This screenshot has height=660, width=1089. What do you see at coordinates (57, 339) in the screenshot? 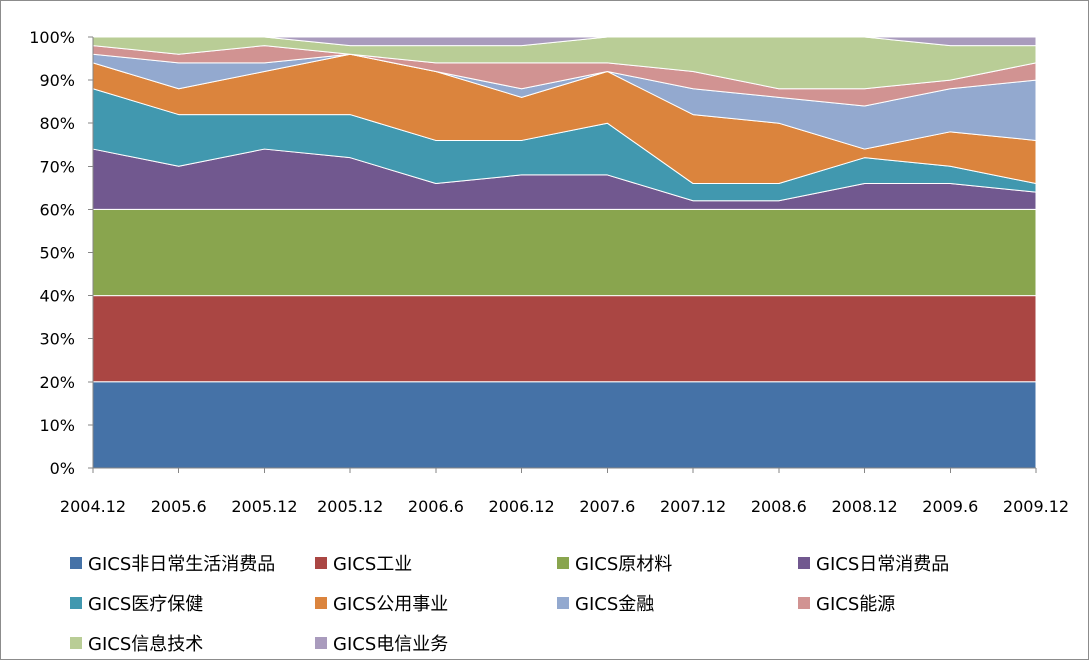
I see `y-tick-label: 30%` at bounding box center [57, 339].